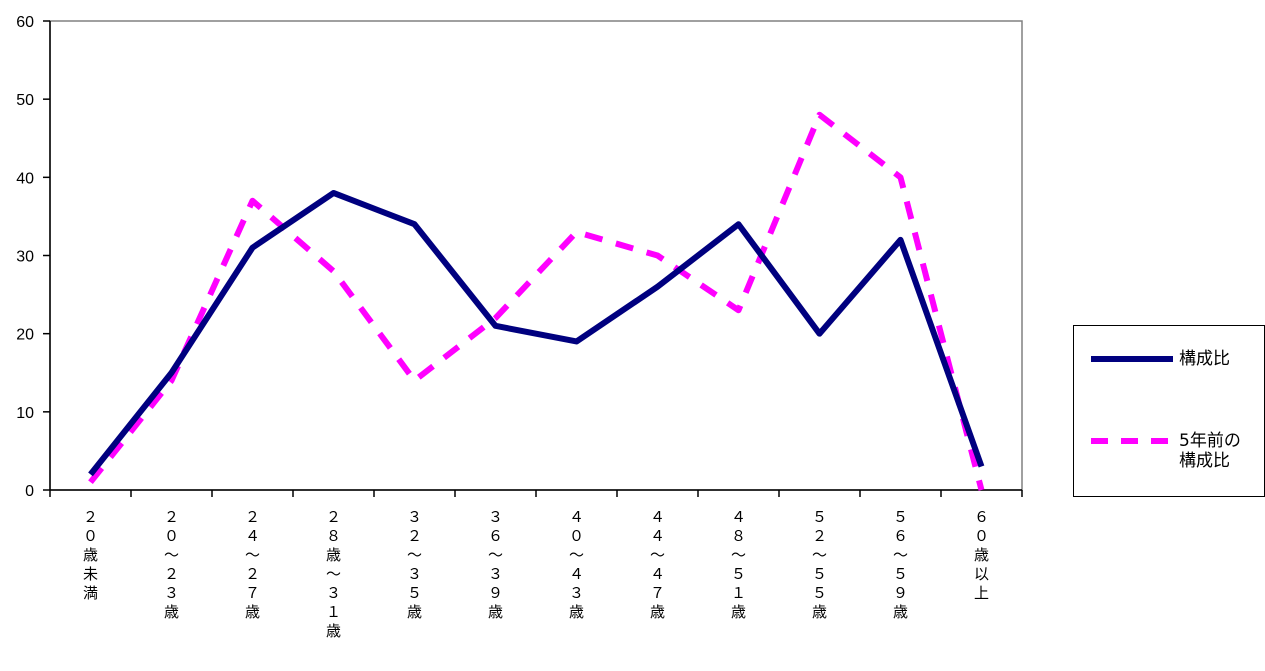  What do you see at coordinates (414, 564) in the screenshot?
I see `x-tick-label: ３２～３５歳` at bounding box center [414, 564].